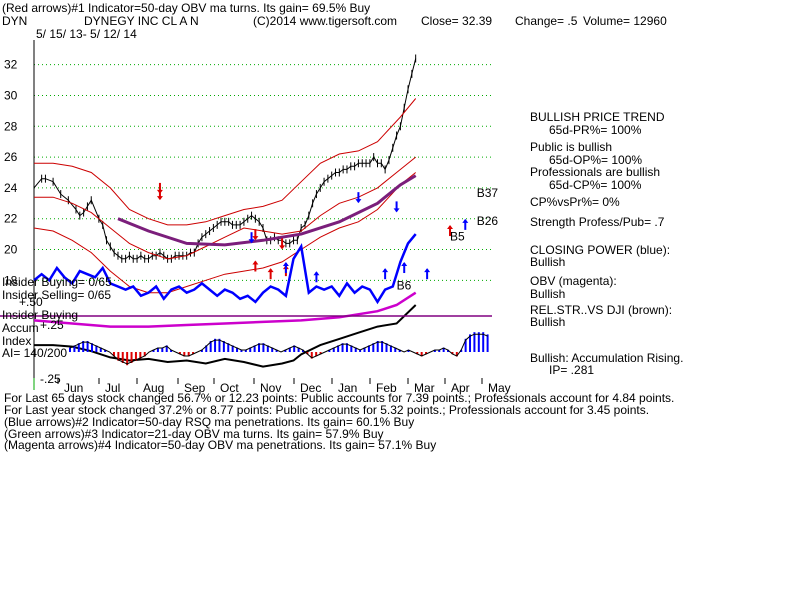 The width and height of the screenshot is (800, 600). Describe the element at coordinates (547, 294) in the screenshot. I see `right-panel-obv-value: Bullish` at that location.